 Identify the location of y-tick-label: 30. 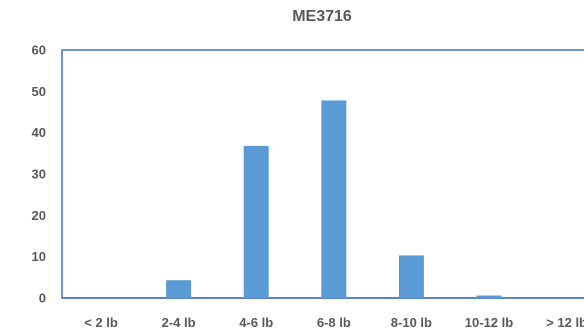
(39, 174).